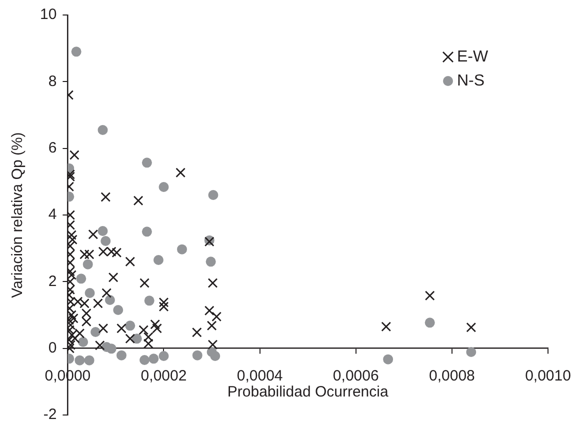 This screenshot has width=588, height=430. I want to click on x-tick-label: 0,0010, so click(548, 375).